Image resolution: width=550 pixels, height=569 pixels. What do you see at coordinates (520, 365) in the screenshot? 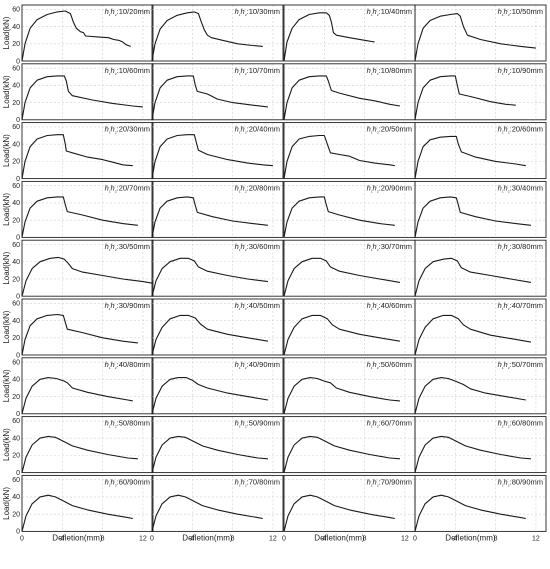
I see `panel-label: h₁h₂:50/70mm` at bounding box center [520, 365].